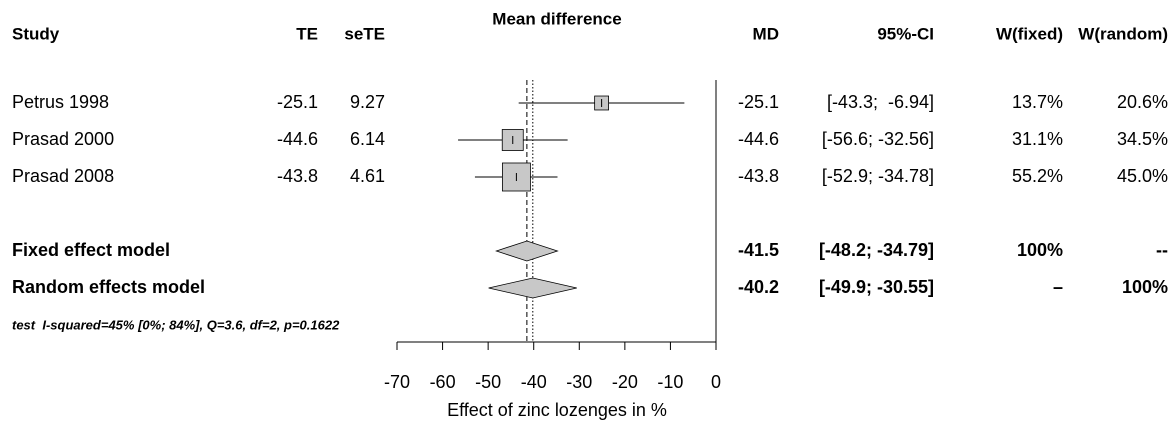 This screenshot has width=1173, height=430. I want to click on header-ci: 95%-CI, so click(905, 33).